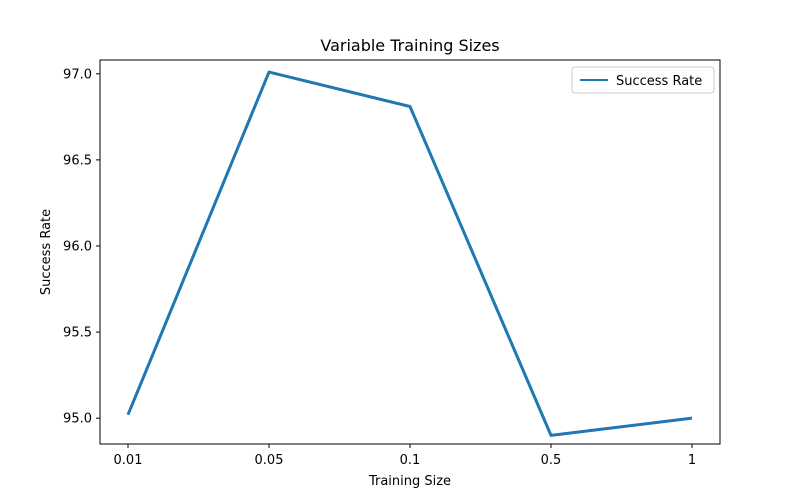 The height and width of the screenshot is (500, 800). What do you see at coordinates (128, 460) in the screenshot?
I see `x-tick-label: 0.01` at bounding box center [128, 460].